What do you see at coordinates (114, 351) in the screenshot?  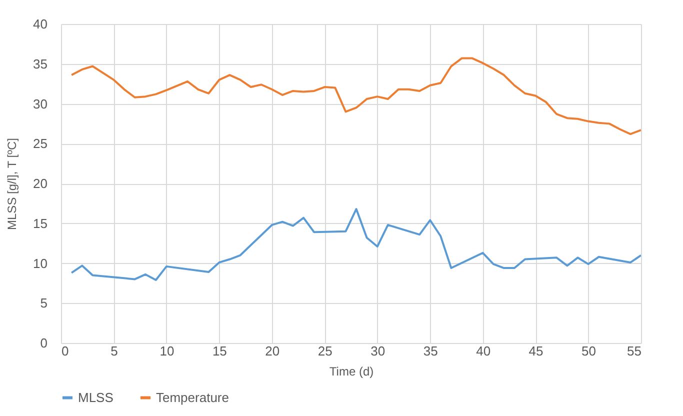 I see `x-tick-label: 5` at bounding box center [114, 351].